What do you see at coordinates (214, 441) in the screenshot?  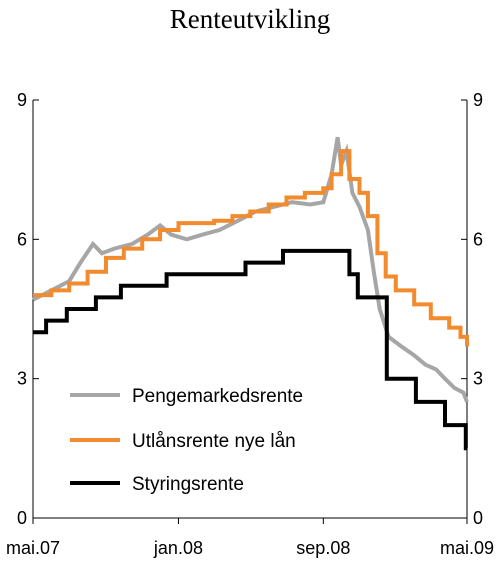 I see `legend-label: Utlånsrente nye lån` at bounding box center [214, 441].